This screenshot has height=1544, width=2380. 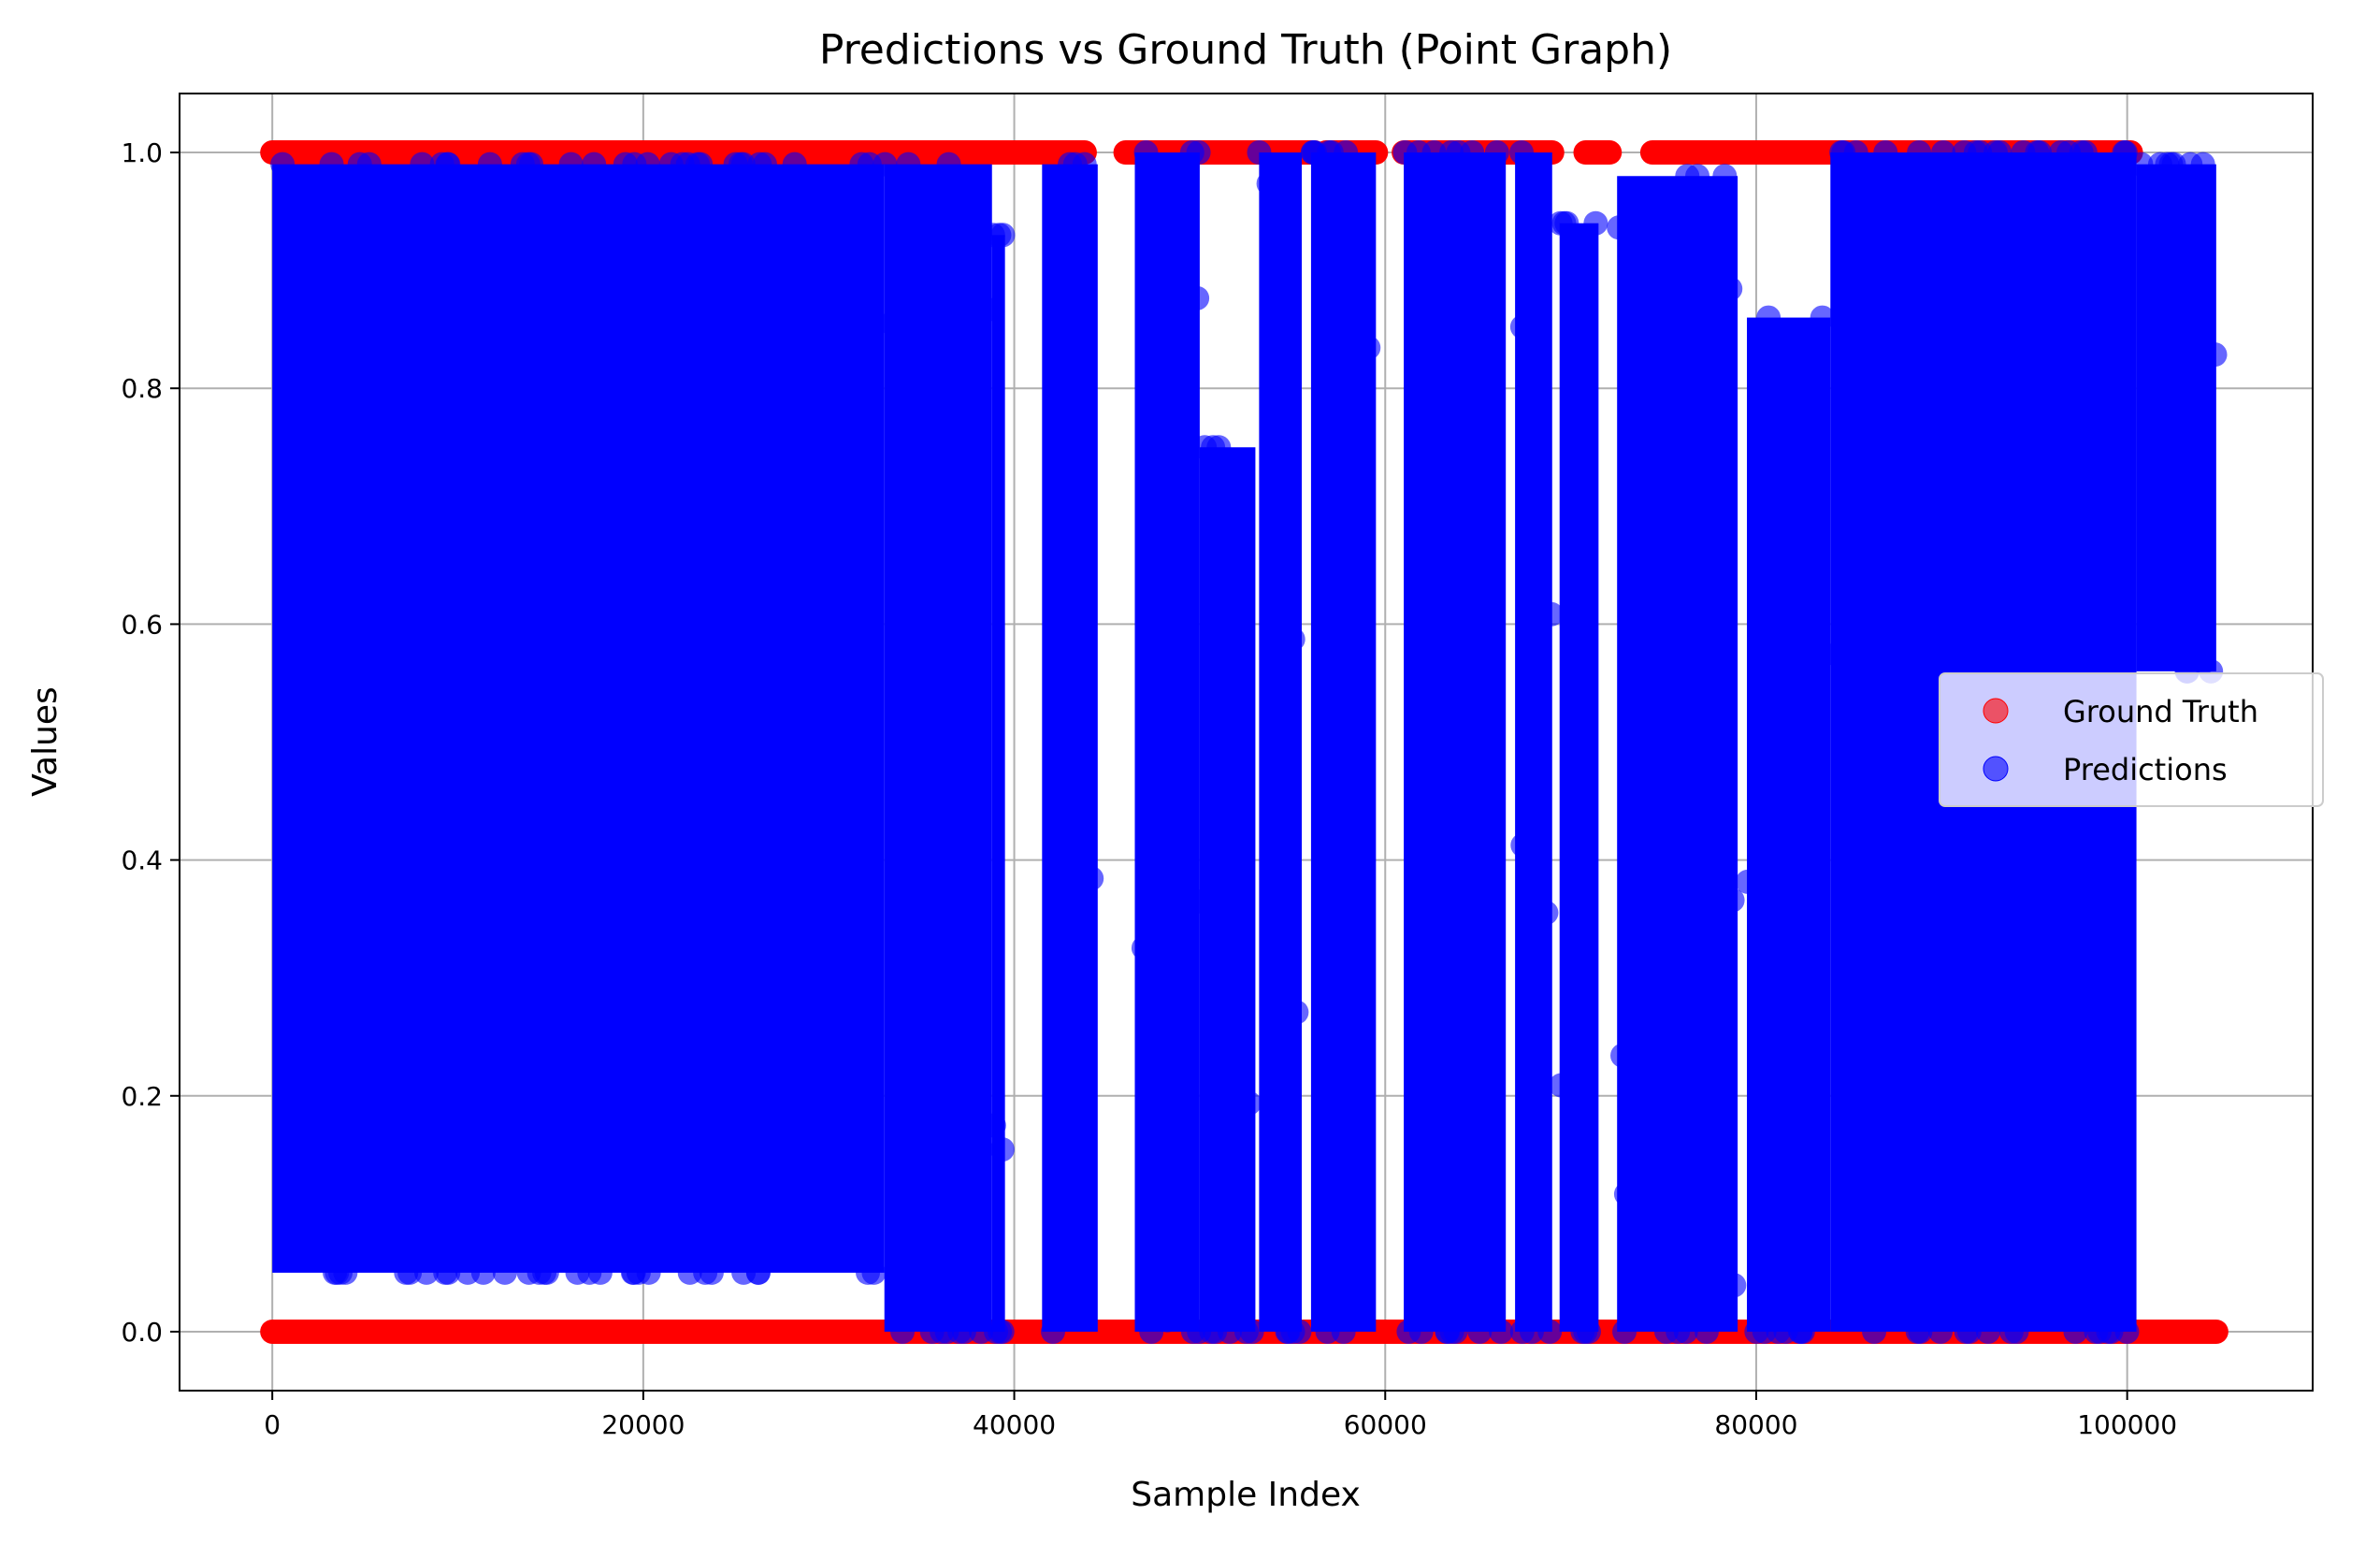 I want to click on y-tick-label: 0.2, so click(x=142, y=1096).